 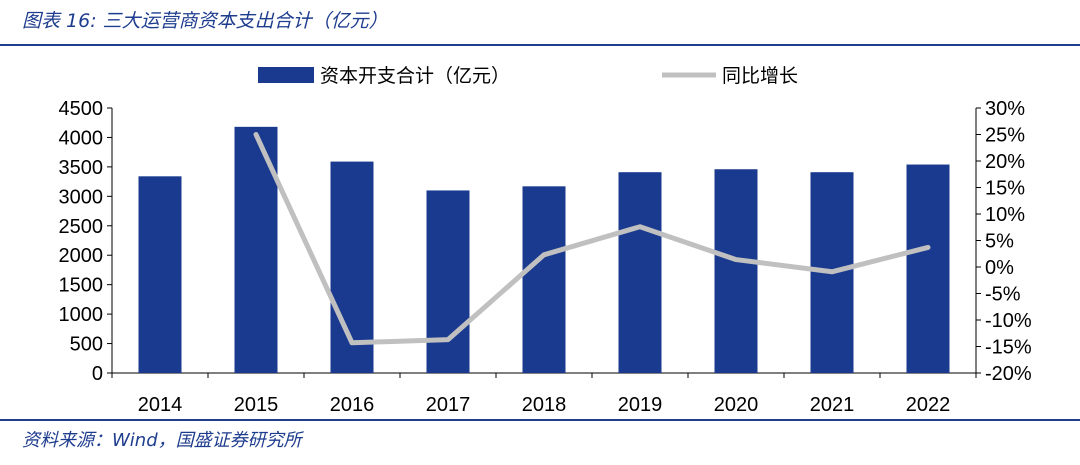 I want to click on left-tick-label: 1500, so click(x=81, y=286).